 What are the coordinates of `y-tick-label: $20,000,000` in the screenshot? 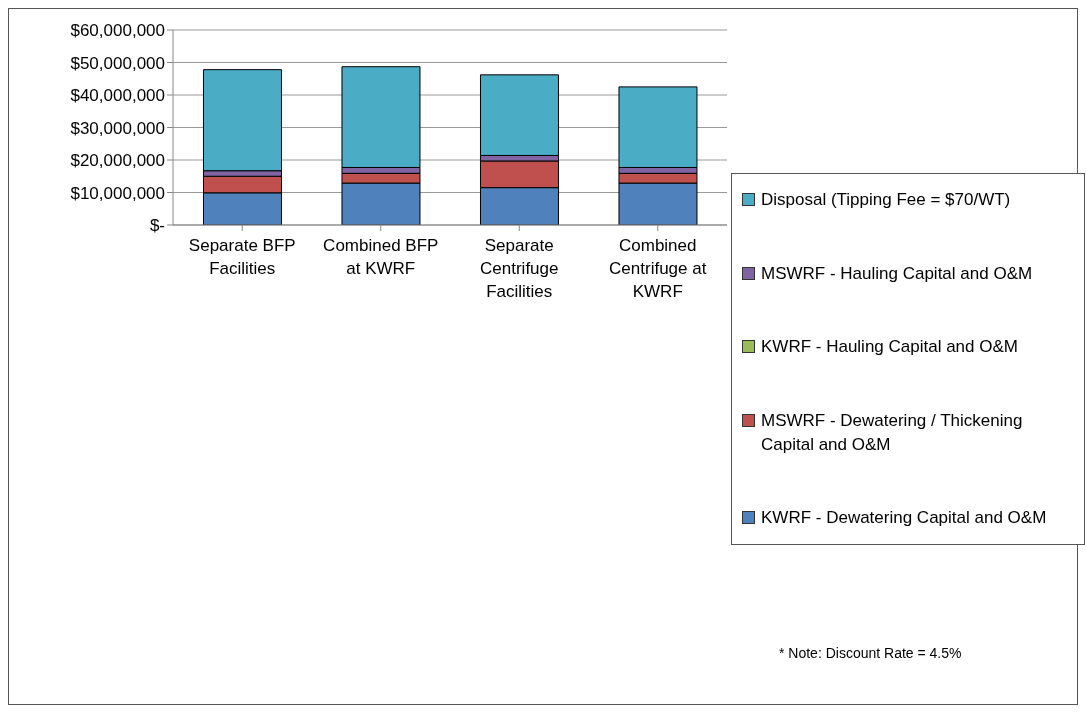 It's located at (117, 161).